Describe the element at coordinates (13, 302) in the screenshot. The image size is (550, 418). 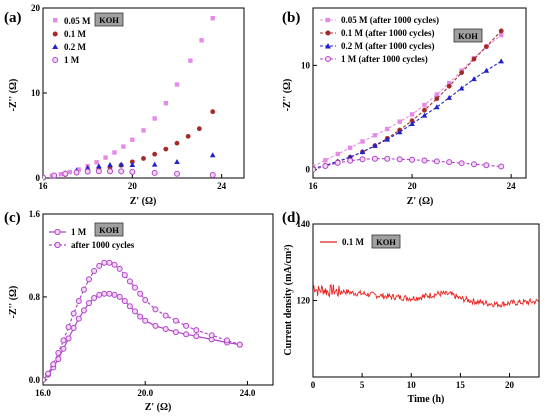
I see `panel-c-ylabel: -Z'' (Ω)` at that location.